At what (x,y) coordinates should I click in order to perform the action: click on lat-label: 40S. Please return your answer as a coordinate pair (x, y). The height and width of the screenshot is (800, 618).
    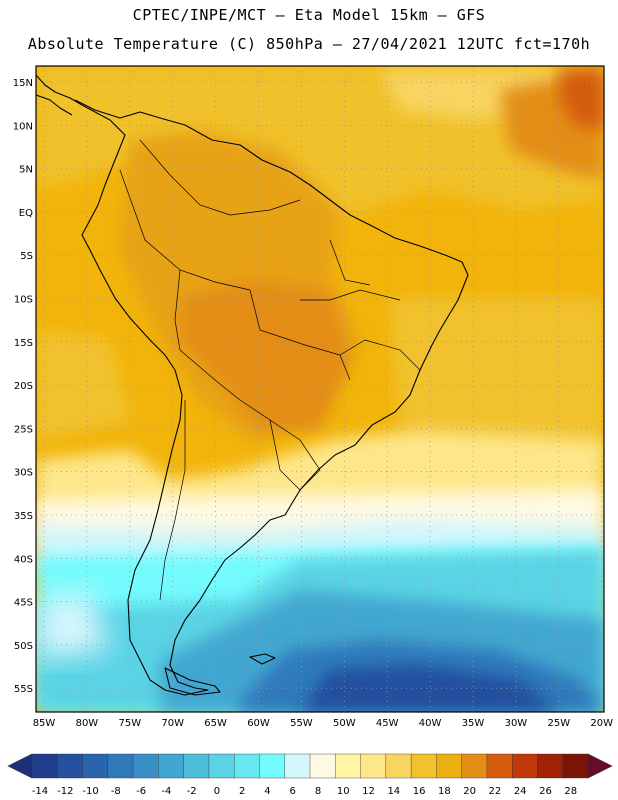
    Looking at the image, I should click on (23, 559).